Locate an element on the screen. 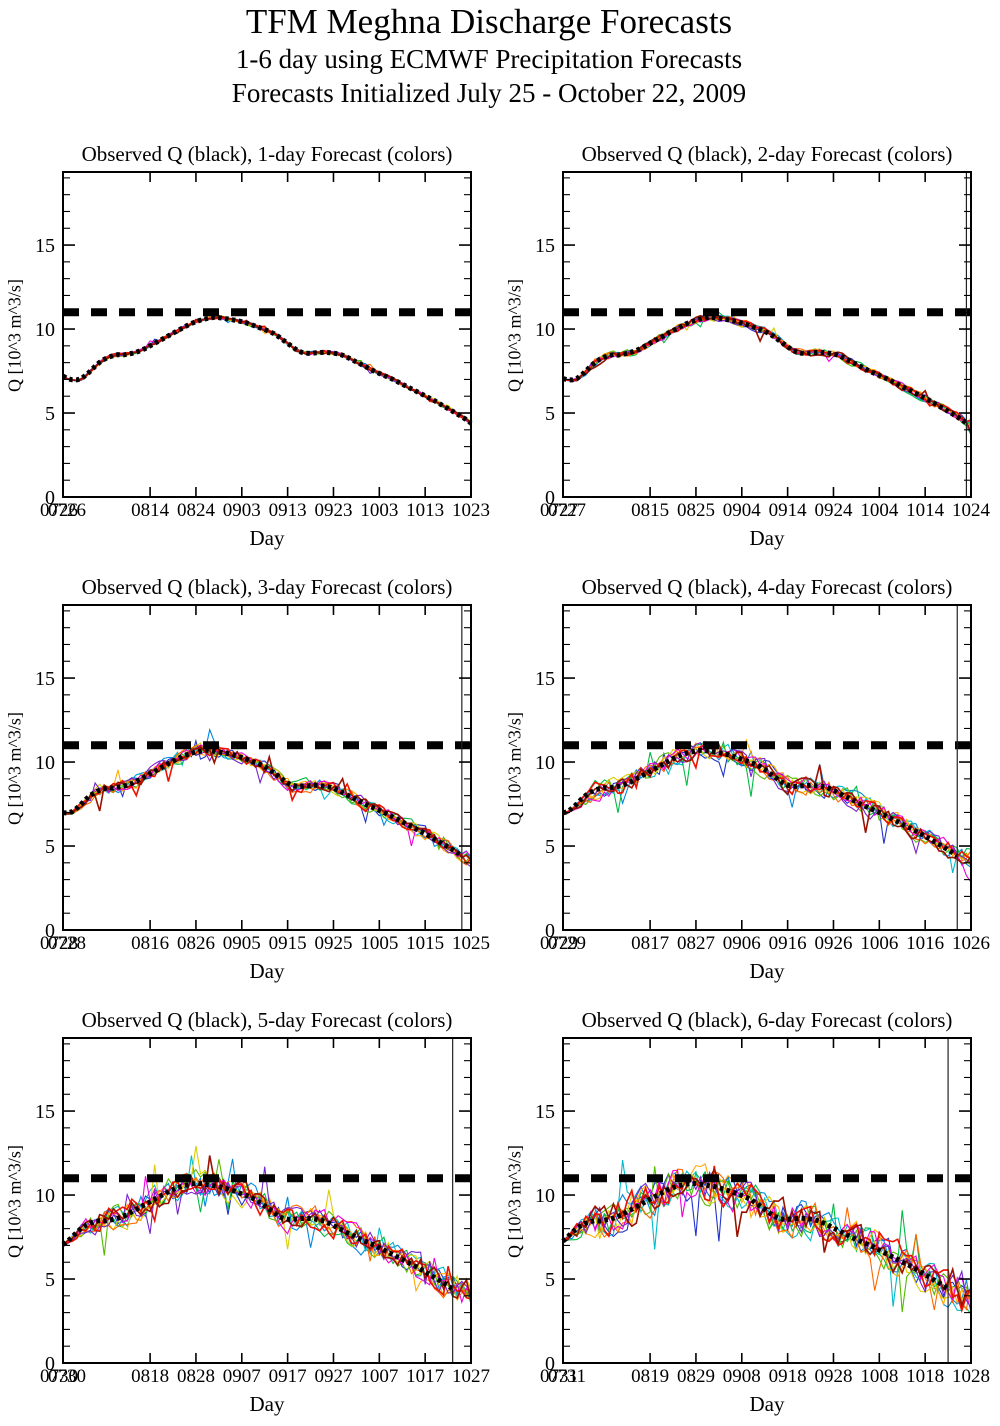  x-tick-label: 1005 is located at coordinates (379, 943).